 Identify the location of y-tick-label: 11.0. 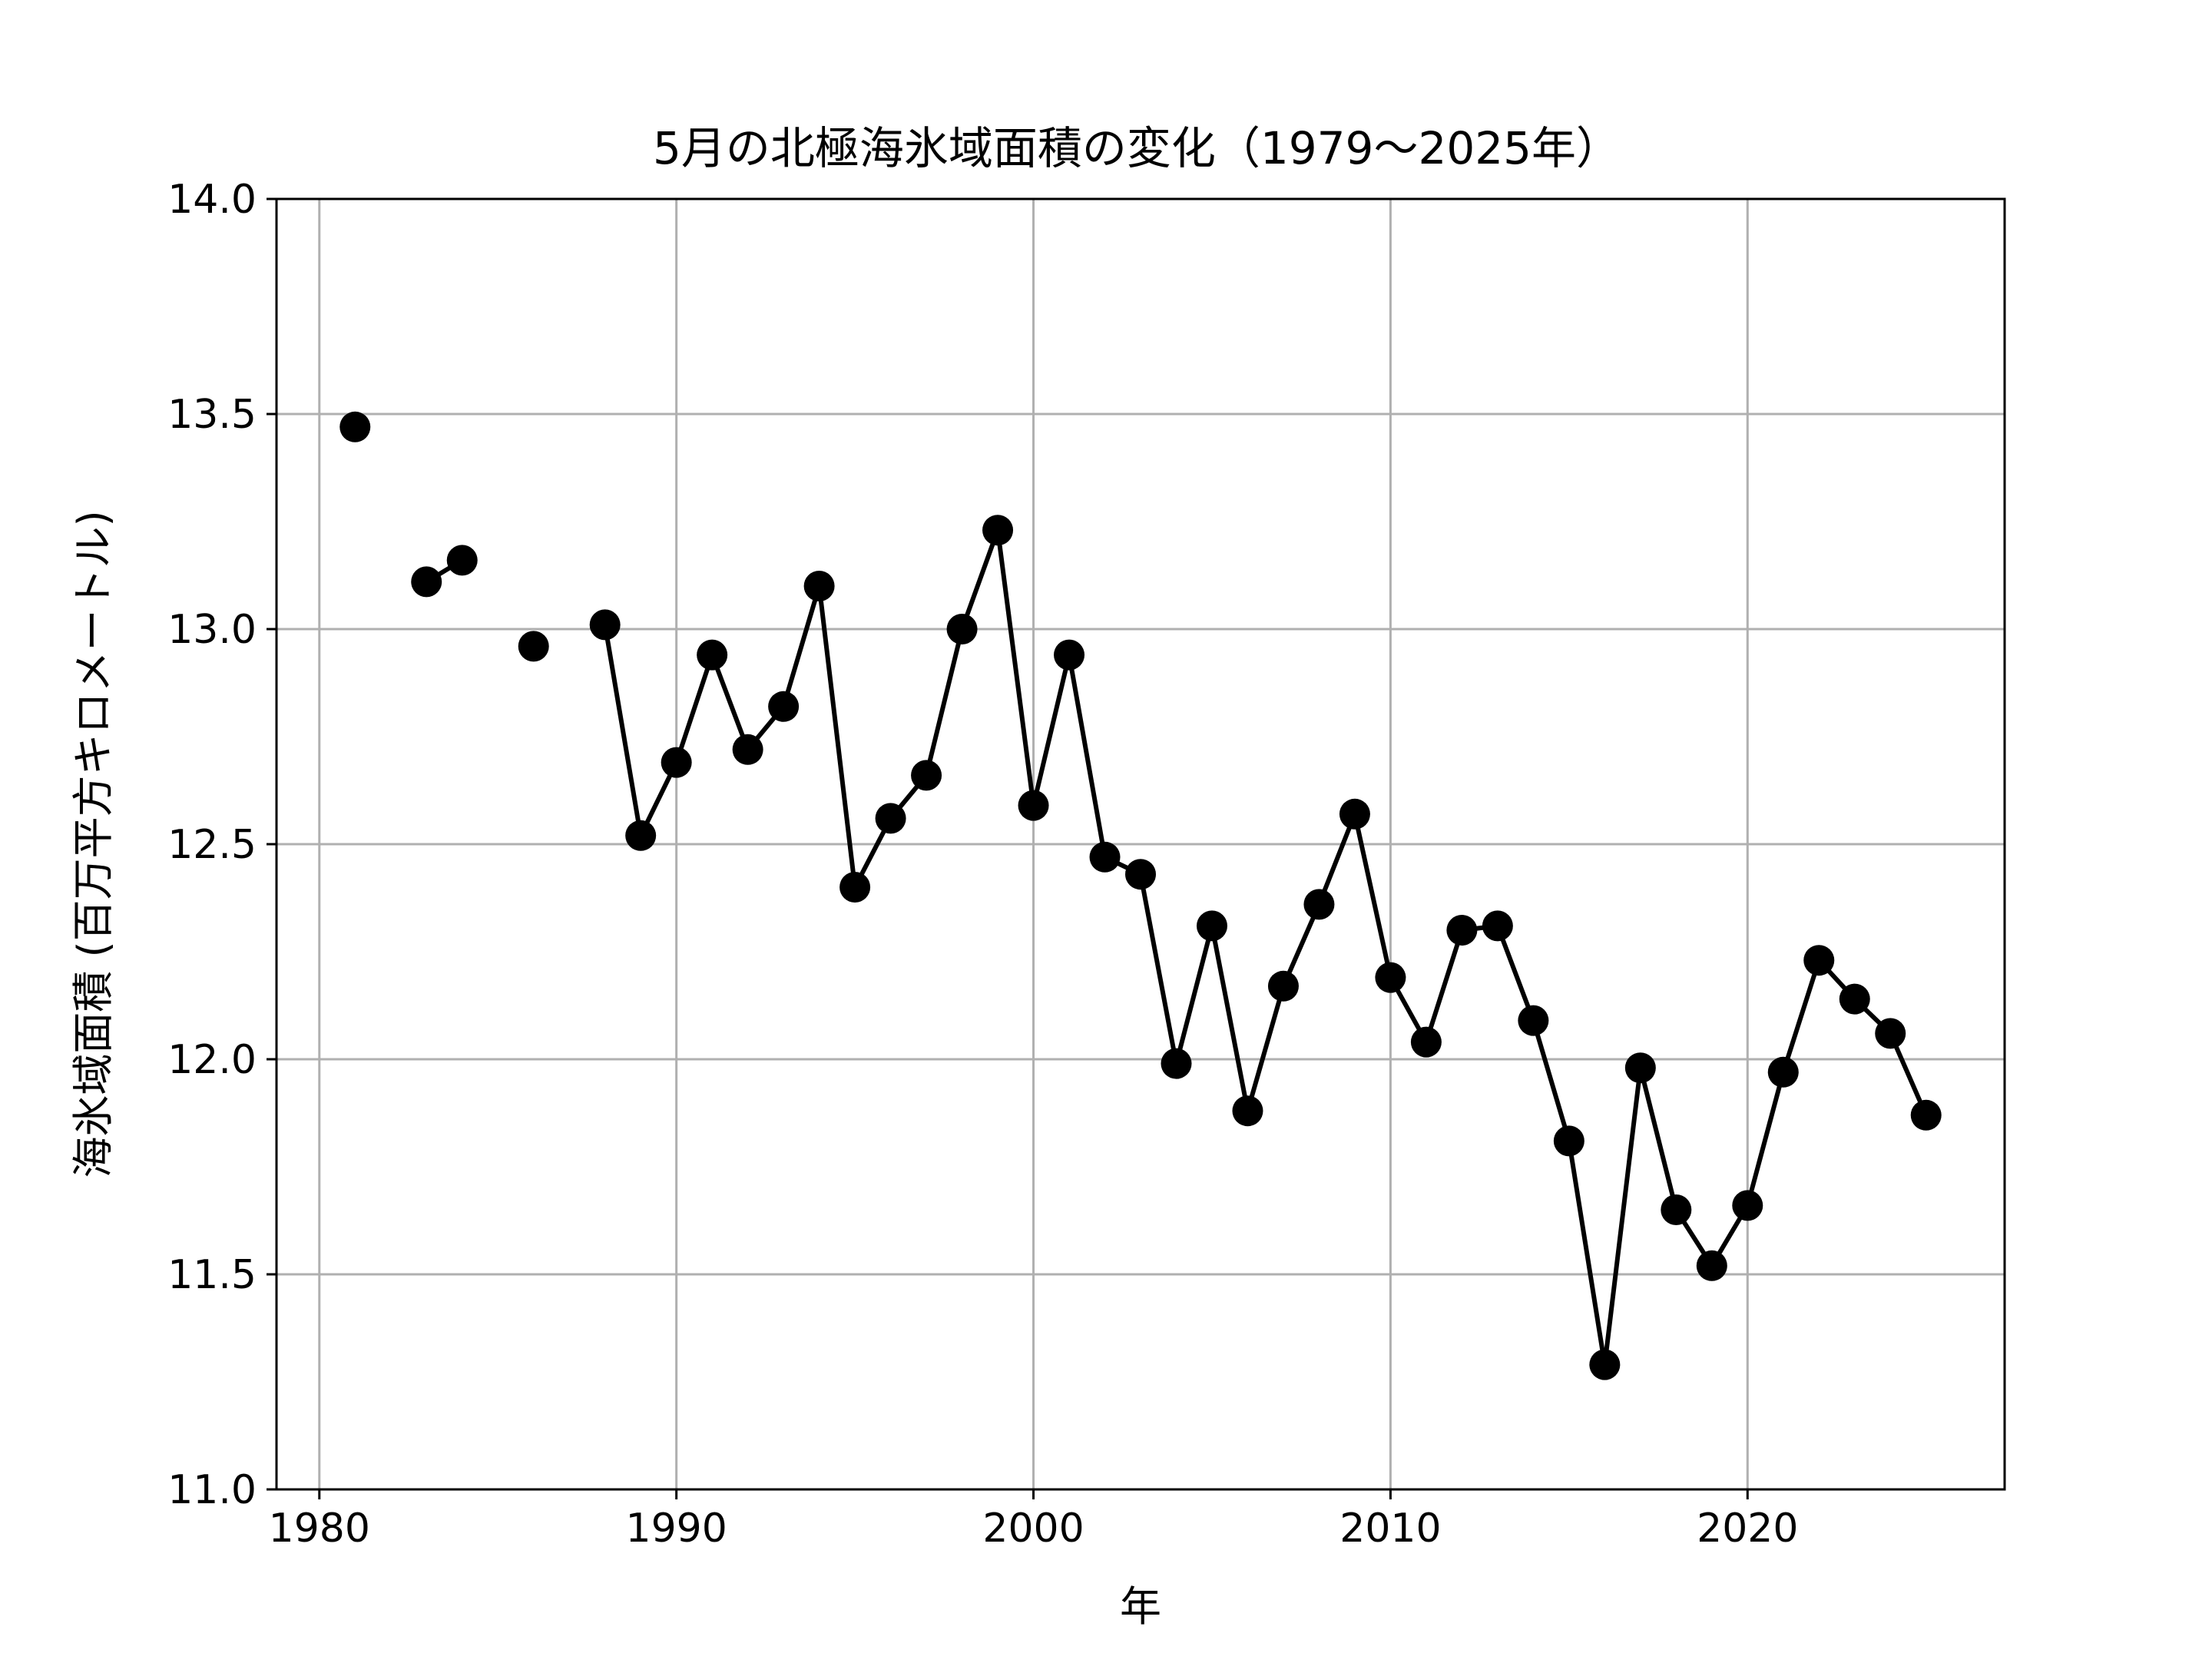
(212, 1490).